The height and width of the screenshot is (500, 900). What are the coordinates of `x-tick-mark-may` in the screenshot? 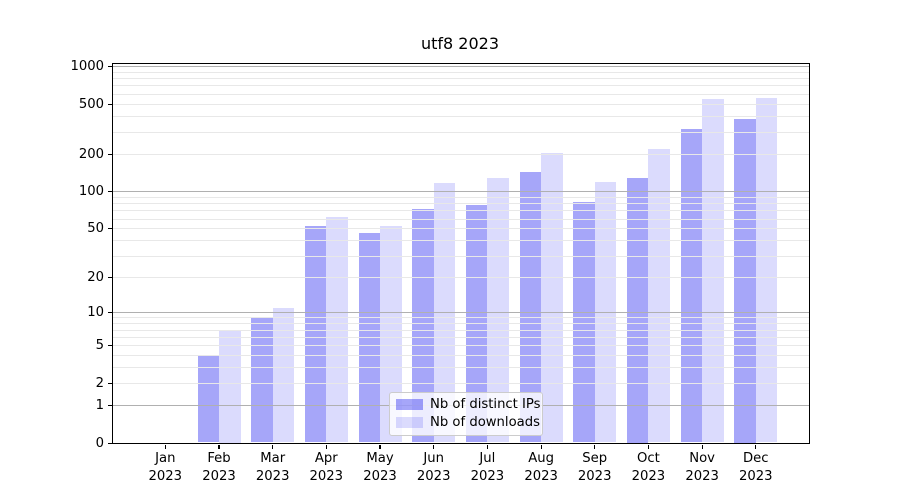 It's located at (380, 446).